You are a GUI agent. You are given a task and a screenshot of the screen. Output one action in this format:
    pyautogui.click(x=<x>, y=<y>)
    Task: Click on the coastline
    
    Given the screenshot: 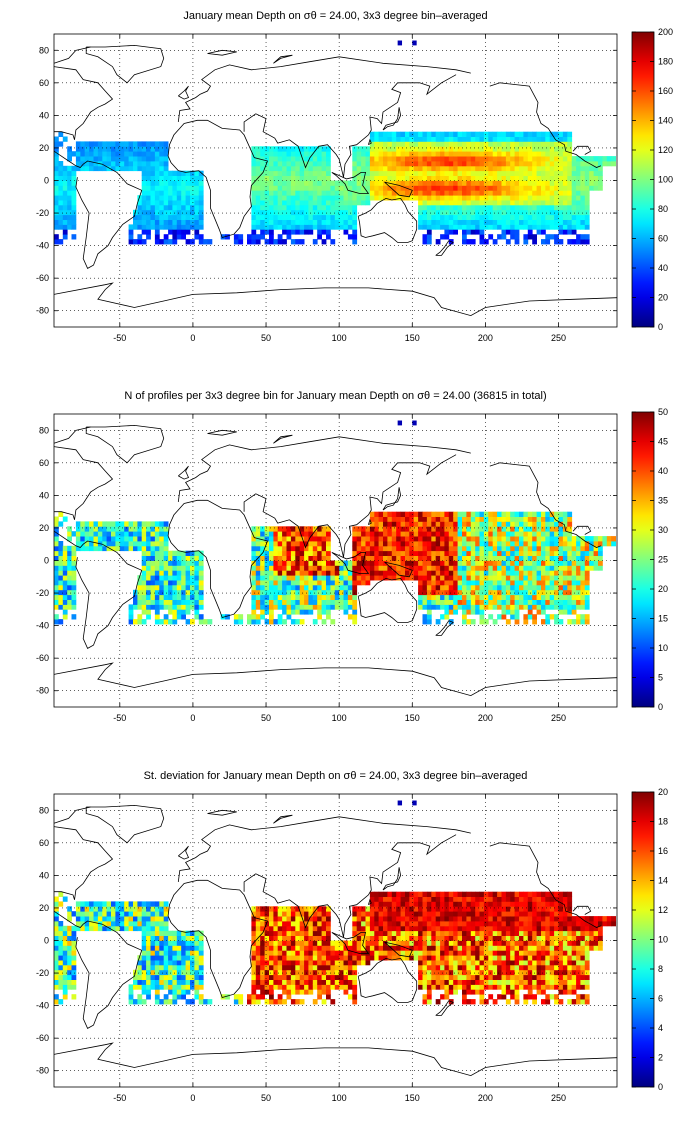 What is the action you would take?
    pyautogui.click(x=184, y=472)
    